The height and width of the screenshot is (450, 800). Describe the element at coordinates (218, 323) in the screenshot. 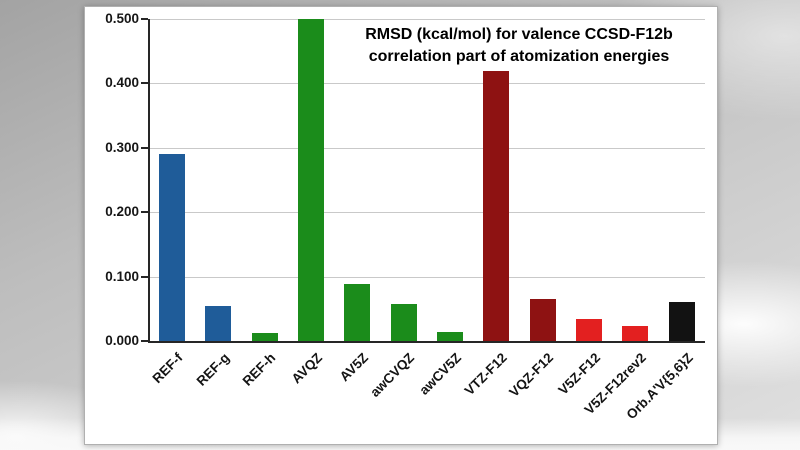

I see `bar-REF-g` at that location.